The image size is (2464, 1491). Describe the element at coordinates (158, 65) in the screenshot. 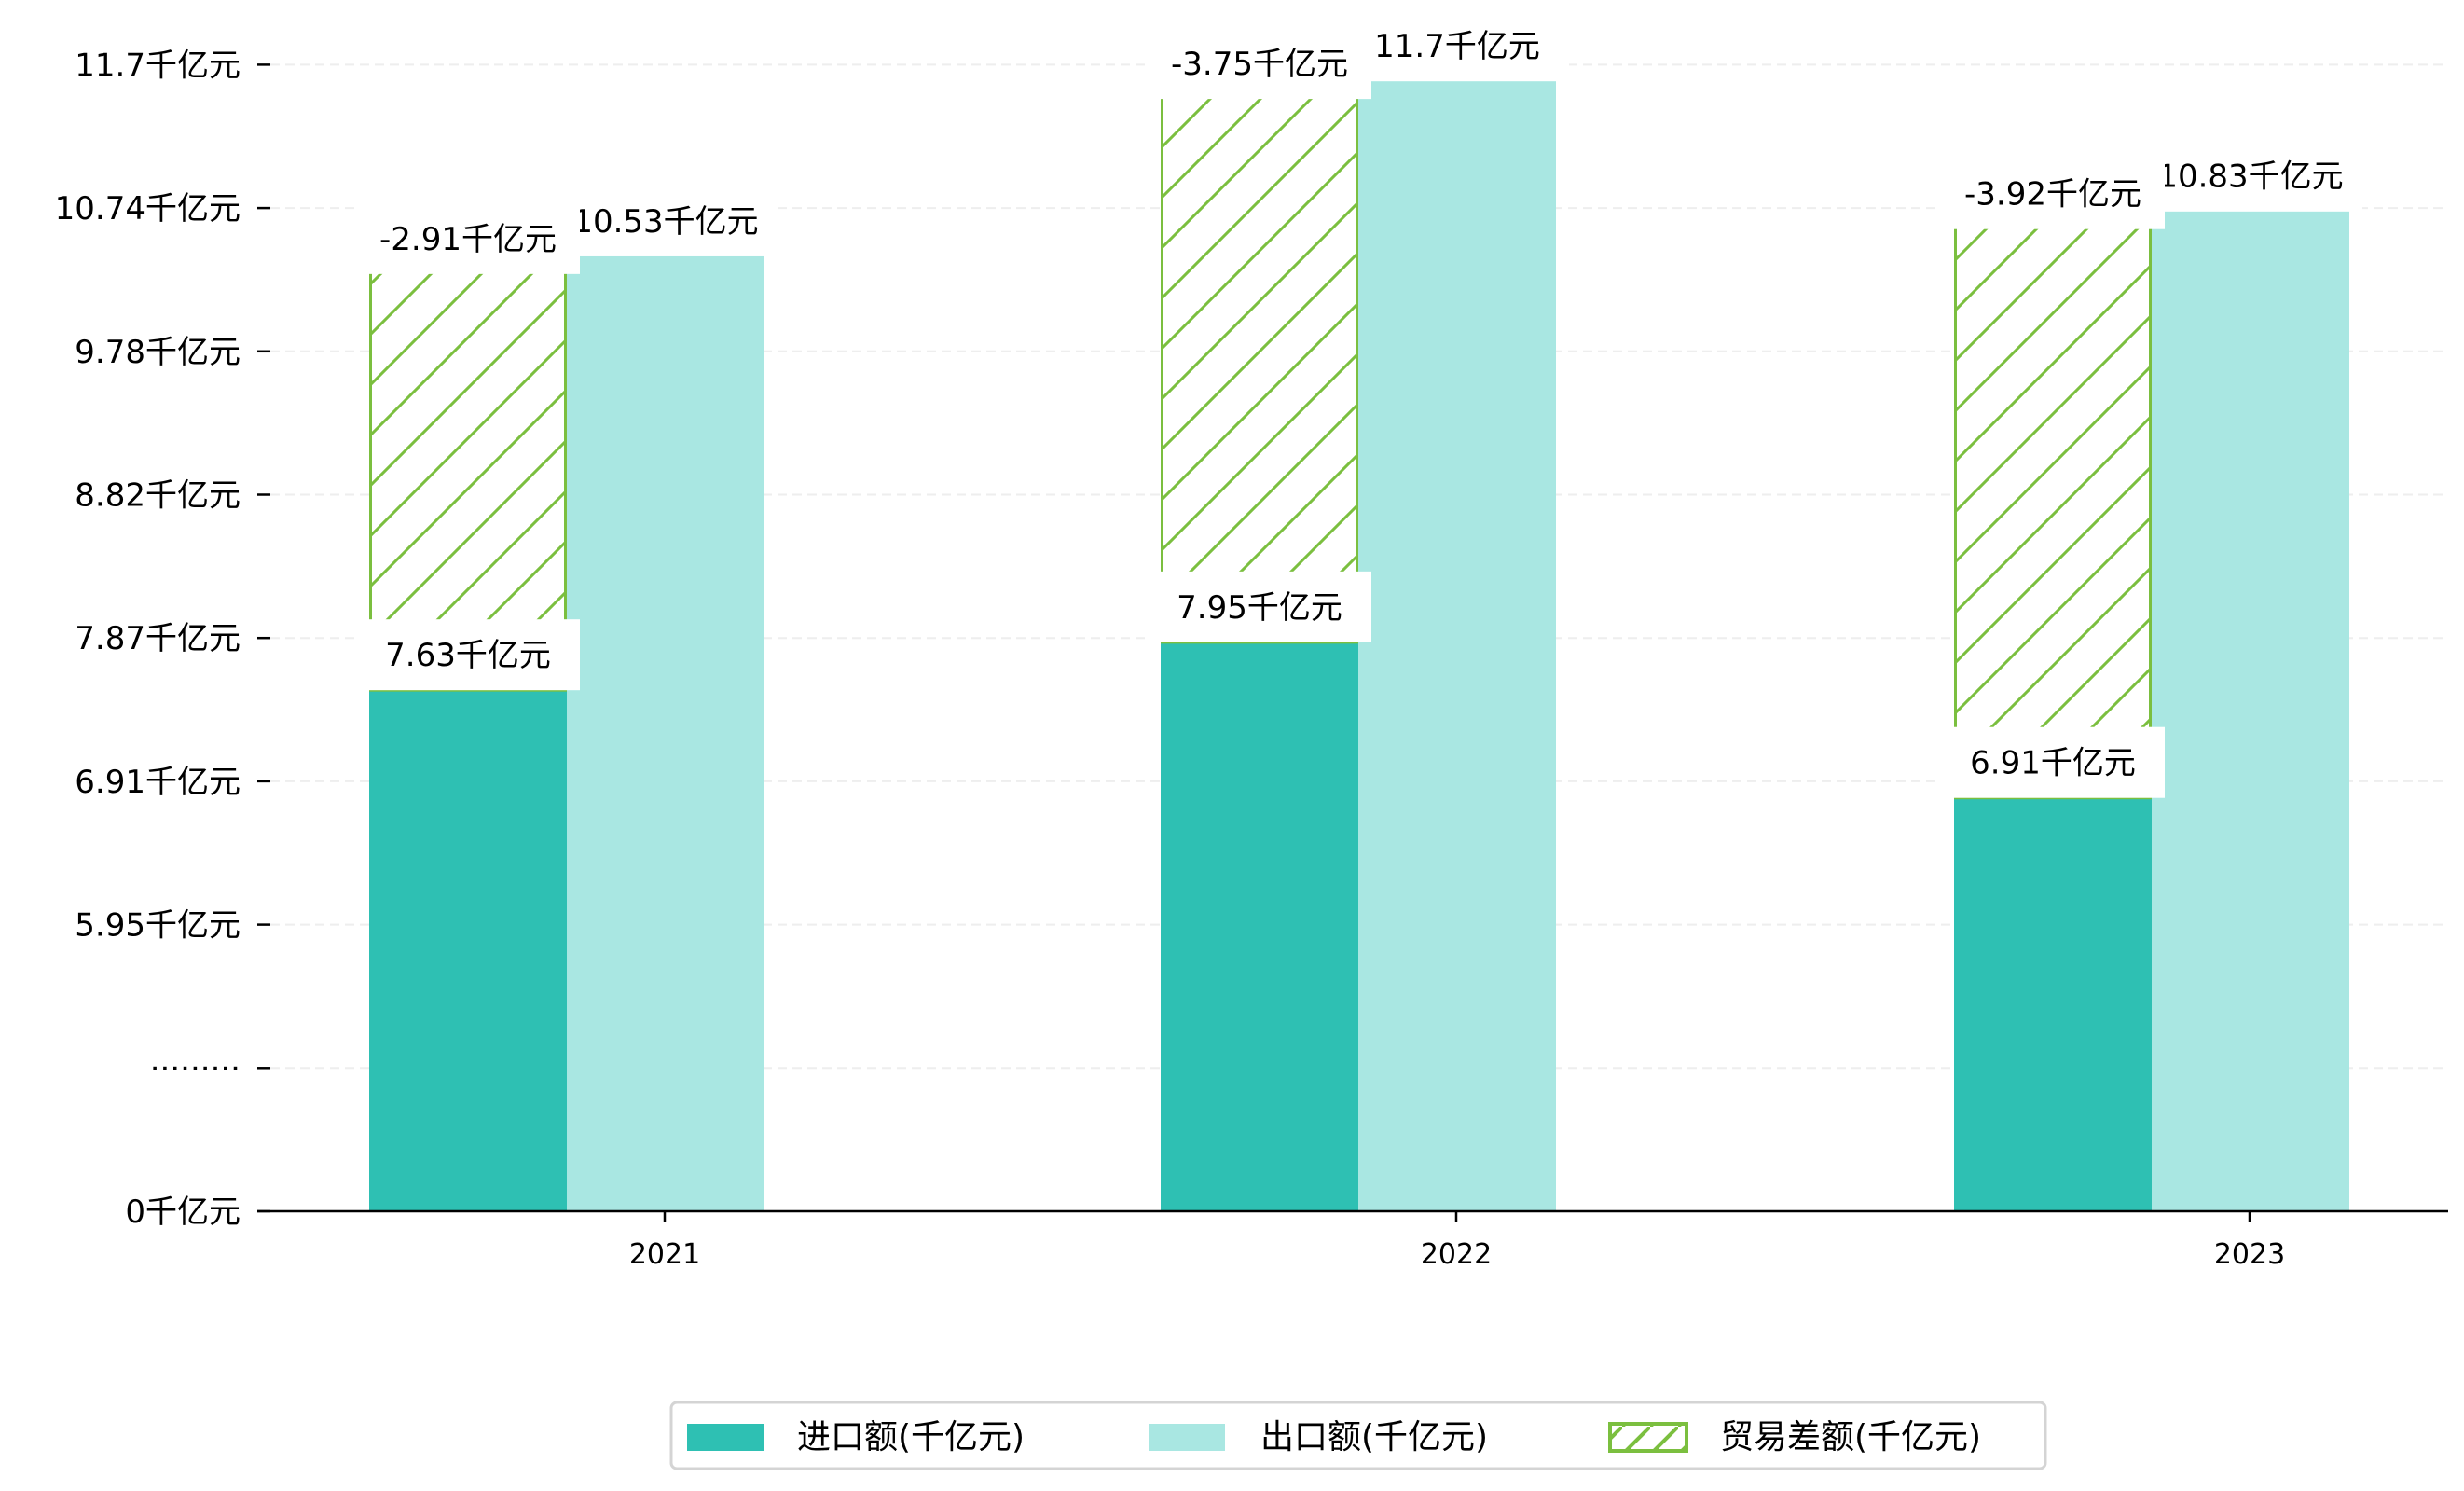

I see `y-tick-label: 11.7千亿元` at that location.